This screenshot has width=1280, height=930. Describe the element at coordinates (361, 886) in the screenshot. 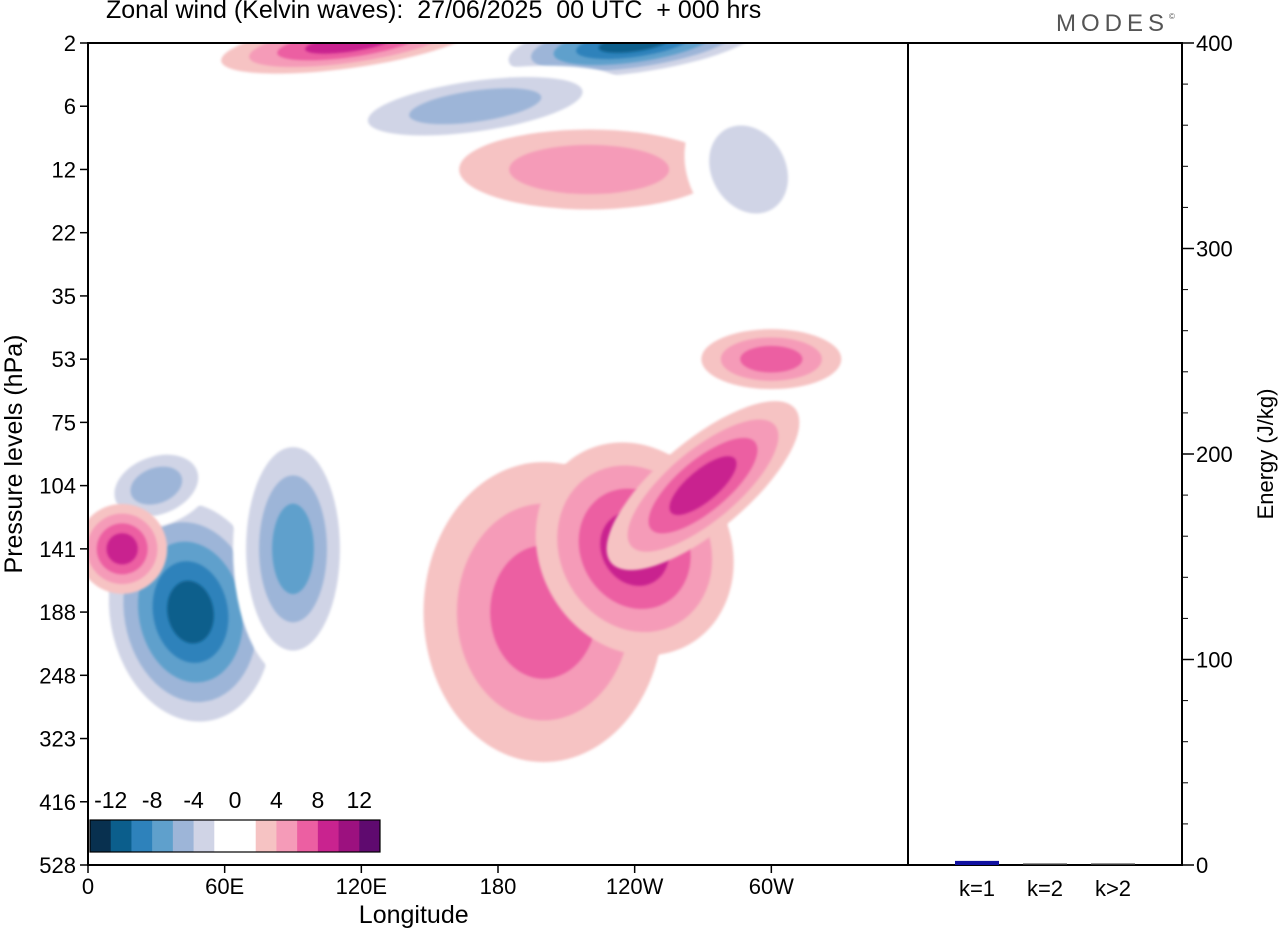

I see `x-tick-label: 120E` at that location.